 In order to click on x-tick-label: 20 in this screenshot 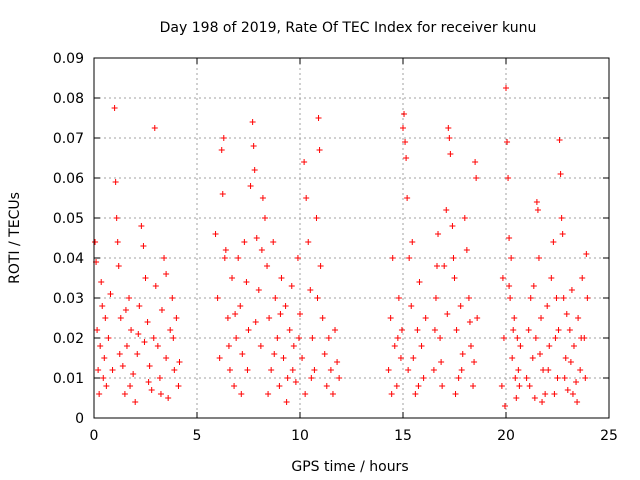, I will do `click(506, 436)`.